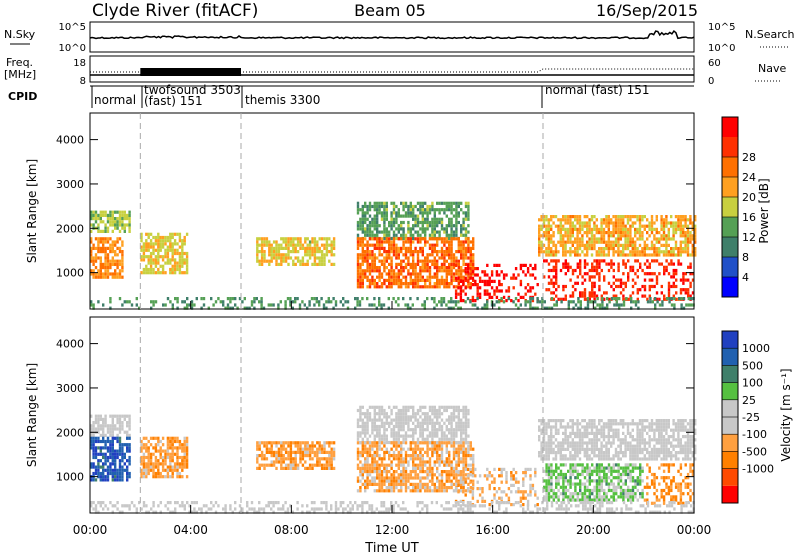 This screenshot has height=554, width=800. What do you see at coordinates (70, 228) in the screenshot?
I see `y-tick-label: 2000` at bounding box center [70, 228].